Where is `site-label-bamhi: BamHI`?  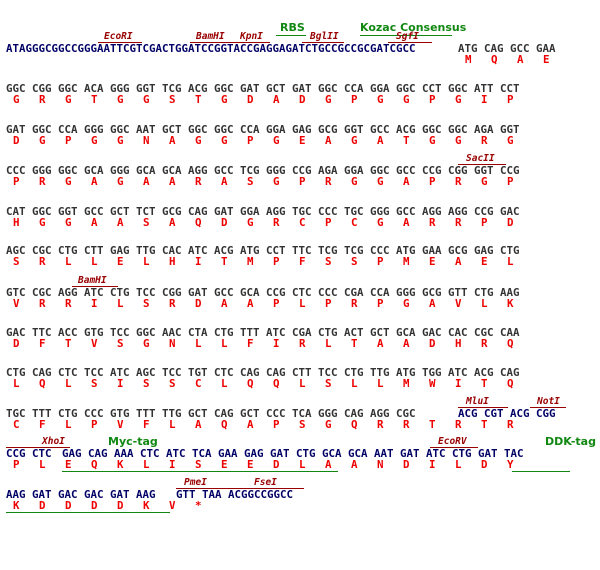
site-label-bamhi: BamHI is located at coordinates (210, 36).